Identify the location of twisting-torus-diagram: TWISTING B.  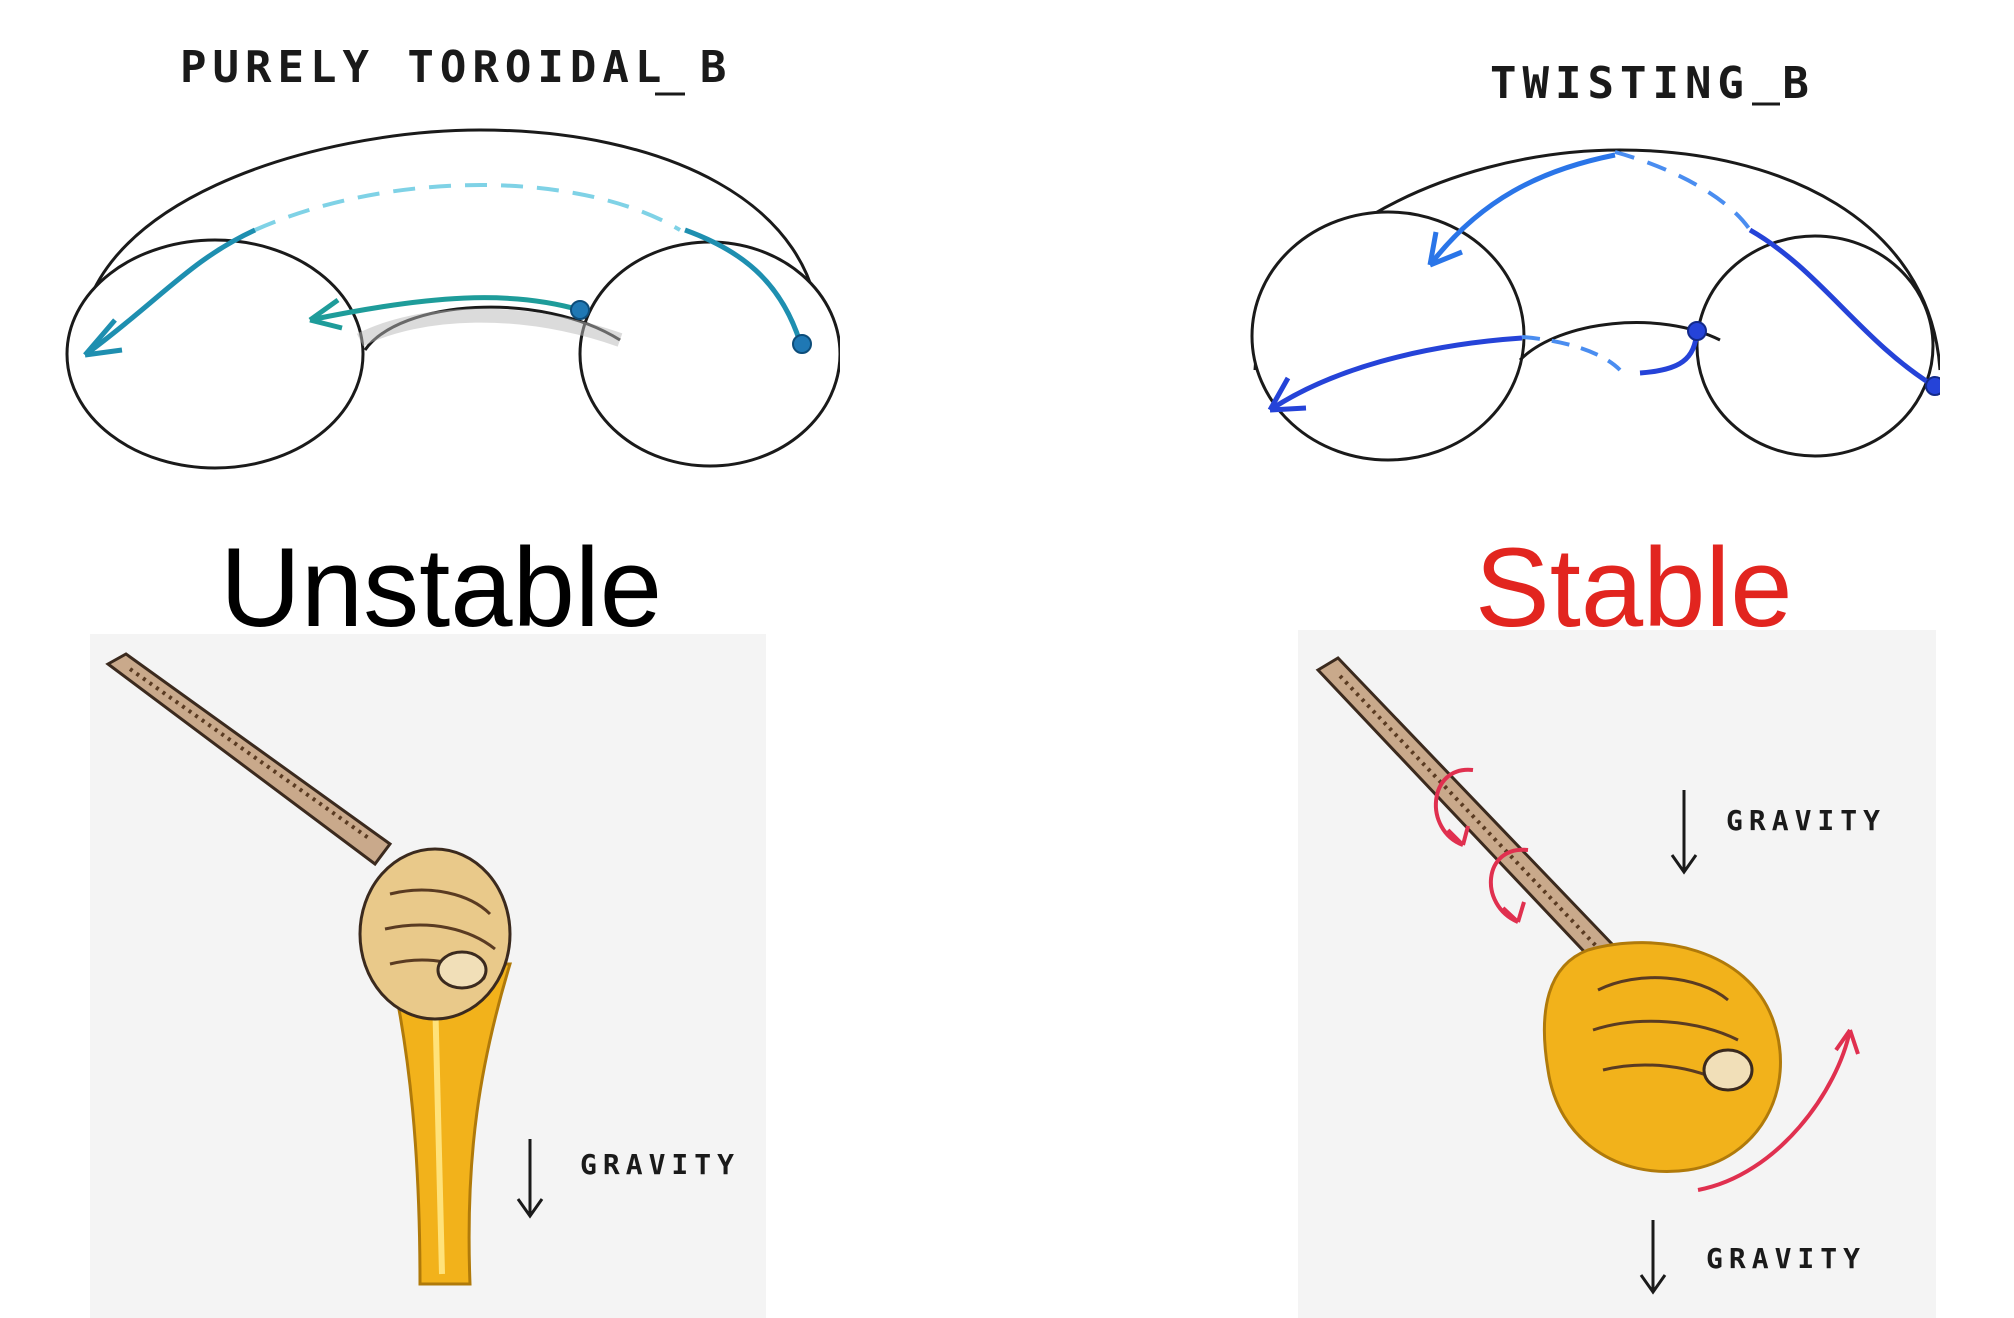
(1590, 265).